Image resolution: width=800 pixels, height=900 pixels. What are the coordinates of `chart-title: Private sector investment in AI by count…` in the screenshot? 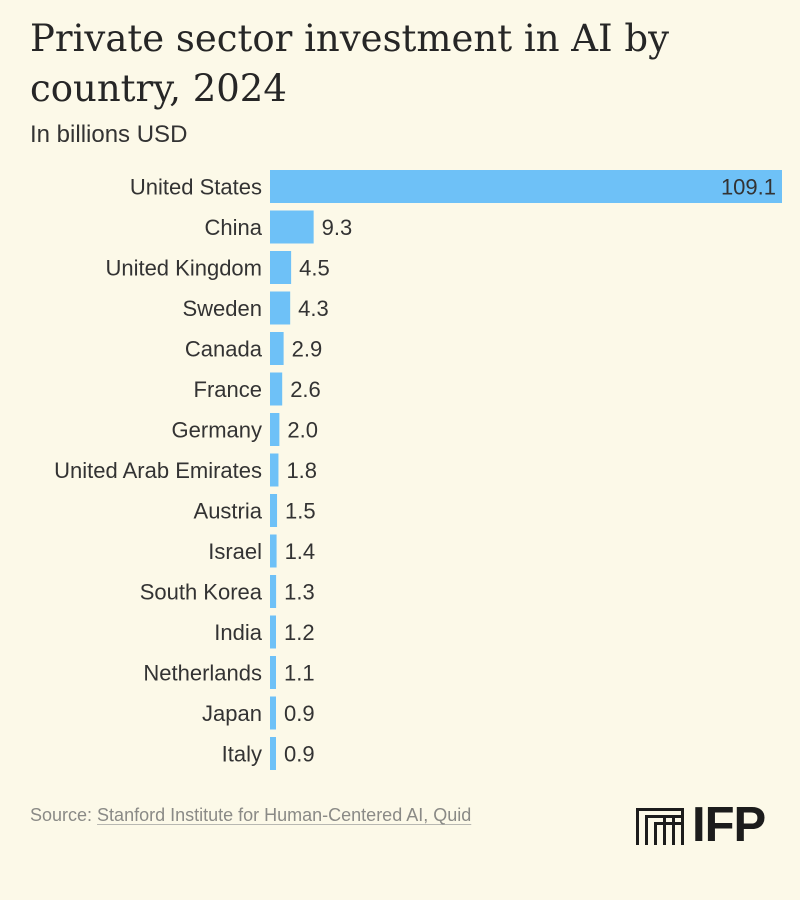 It's located at (349, 63).